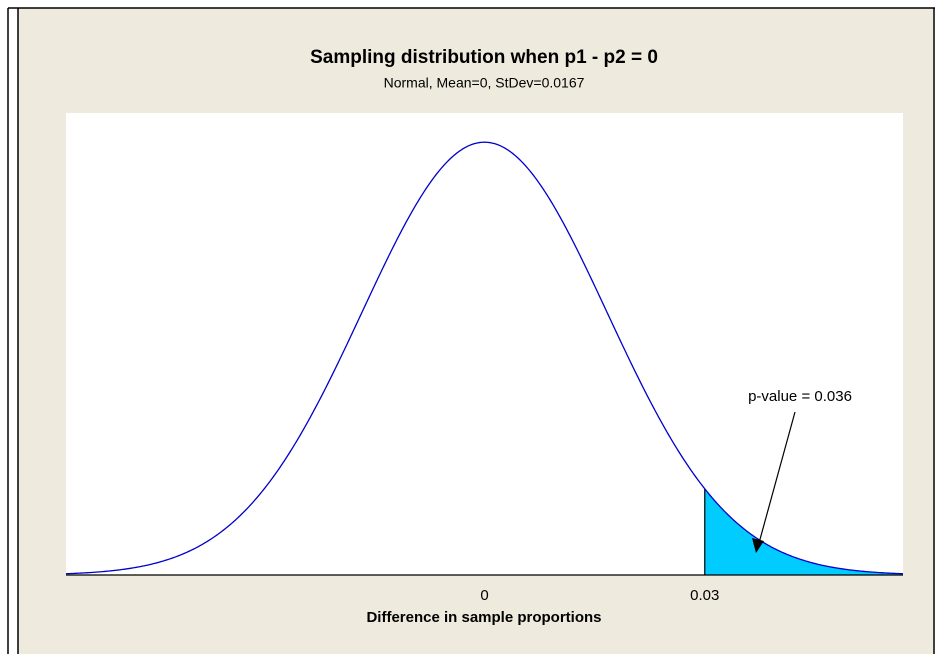  I want to click on shaded-area, so click(803, 531).